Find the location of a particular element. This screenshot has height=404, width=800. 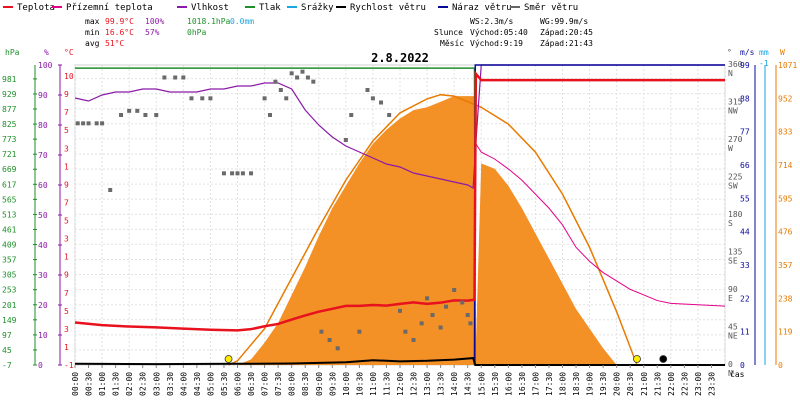

tick-ms: 99 is located at coordinates (745, 65).